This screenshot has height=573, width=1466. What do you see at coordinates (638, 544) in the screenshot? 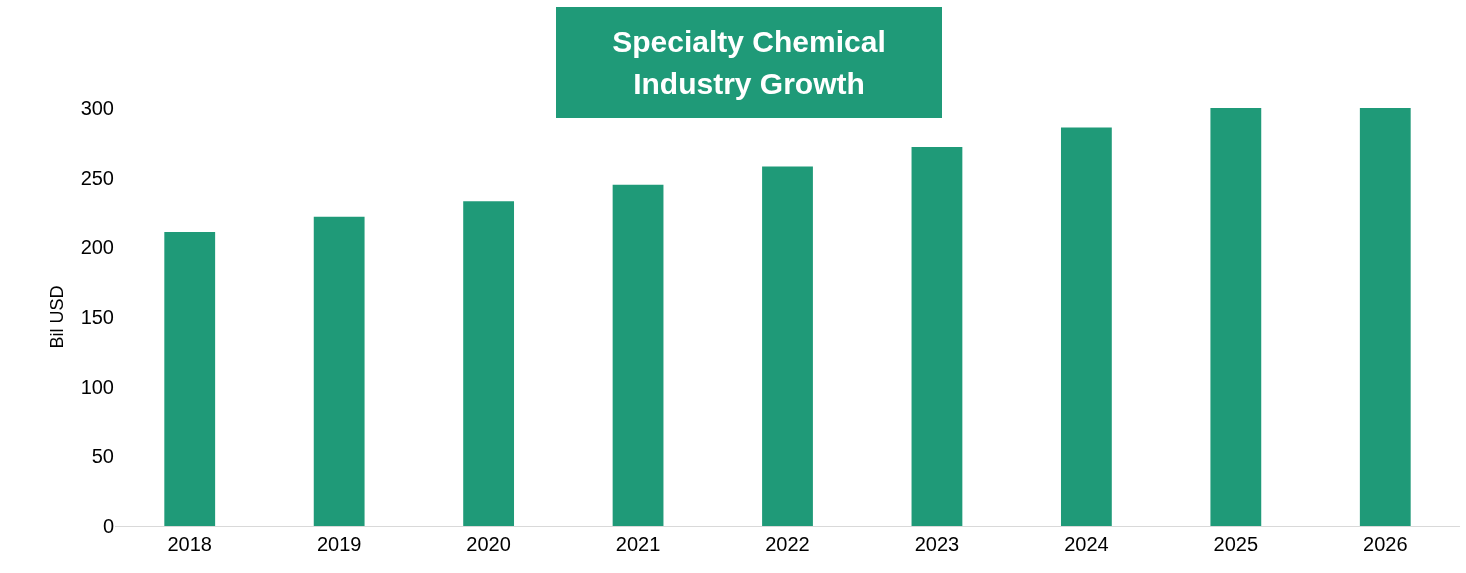
I see `x-tick-label: 2021` at bounding box center [638, 544].